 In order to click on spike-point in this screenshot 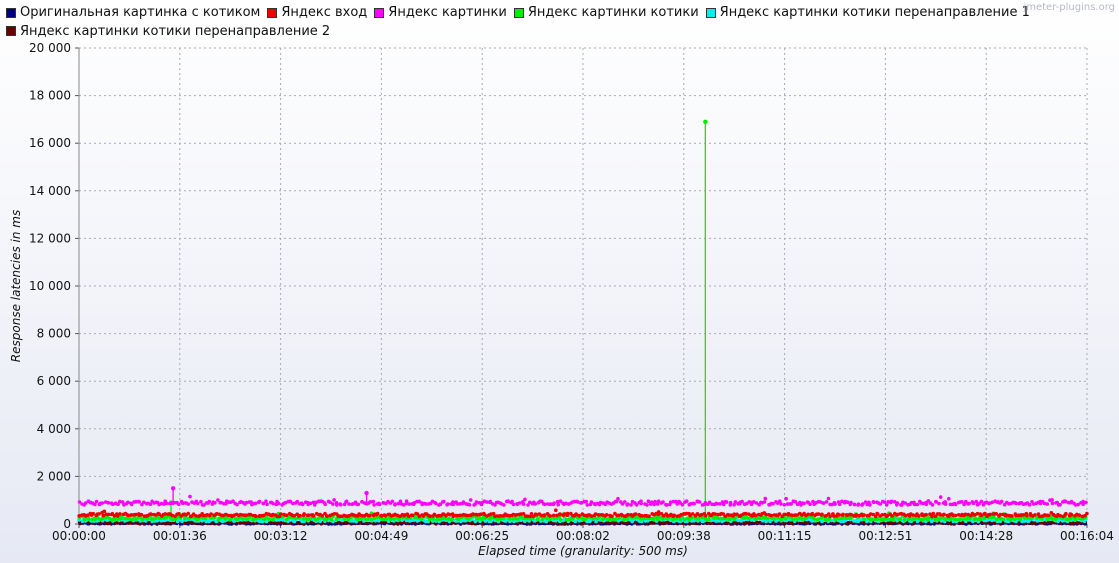, I will do `click(705, 121)`.